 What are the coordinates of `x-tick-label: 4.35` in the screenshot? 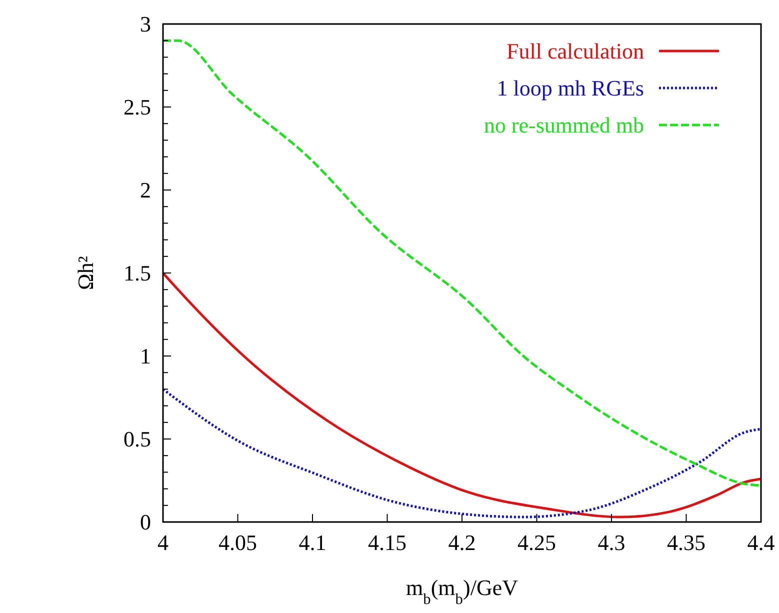 It's located at (686, 542).